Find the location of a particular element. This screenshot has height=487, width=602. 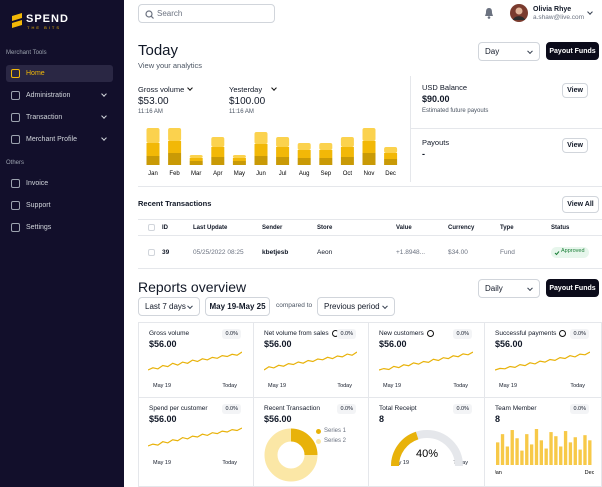

date-range: May 19-May 25 is located at coordinates (237, 306).